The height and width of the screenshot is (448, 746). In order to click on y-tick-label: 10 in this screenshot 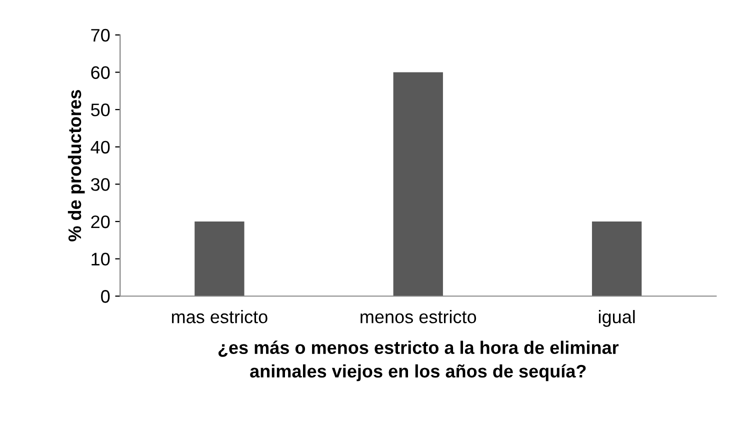, I will do `click(101, 259)`.